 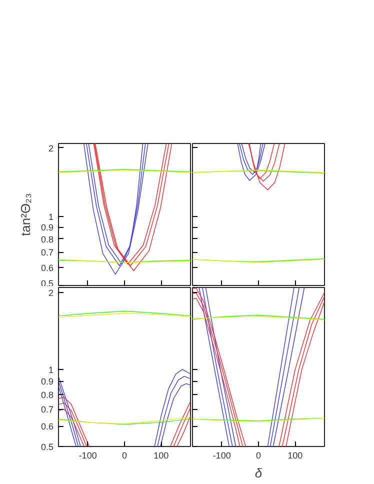 I want to click on y-tick-label: 0.5, so click(x=47, y=447).